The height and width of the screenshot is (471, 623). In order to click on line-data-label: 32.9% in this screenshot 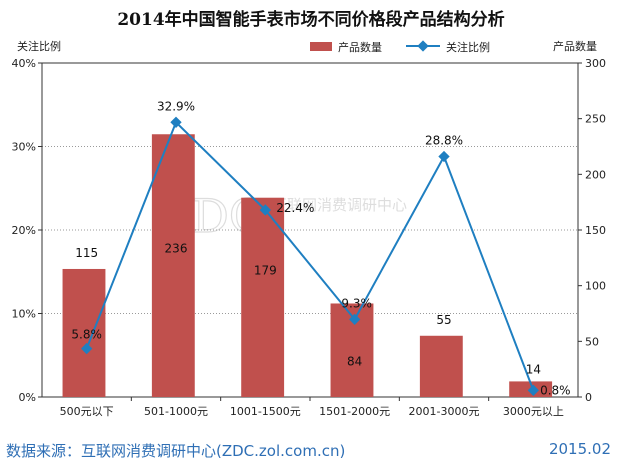, I will do `click(176, 106)`.